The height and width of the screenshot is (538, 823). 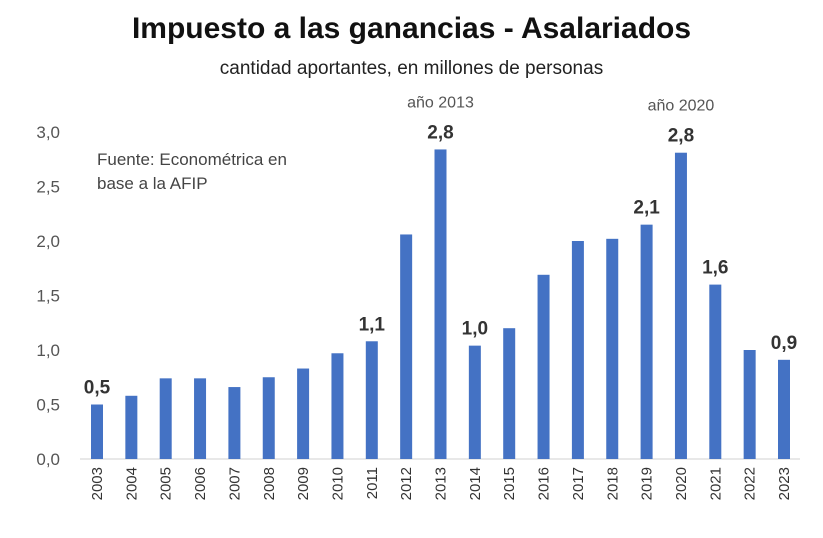 I want to click on x-tick-label: 2007, so click(x=234, y=483).